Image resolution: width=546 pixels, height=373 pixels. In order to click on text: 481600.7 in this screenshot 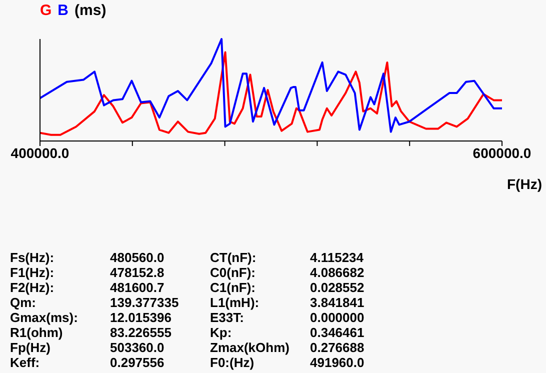, I will do `click(138, 287)`.